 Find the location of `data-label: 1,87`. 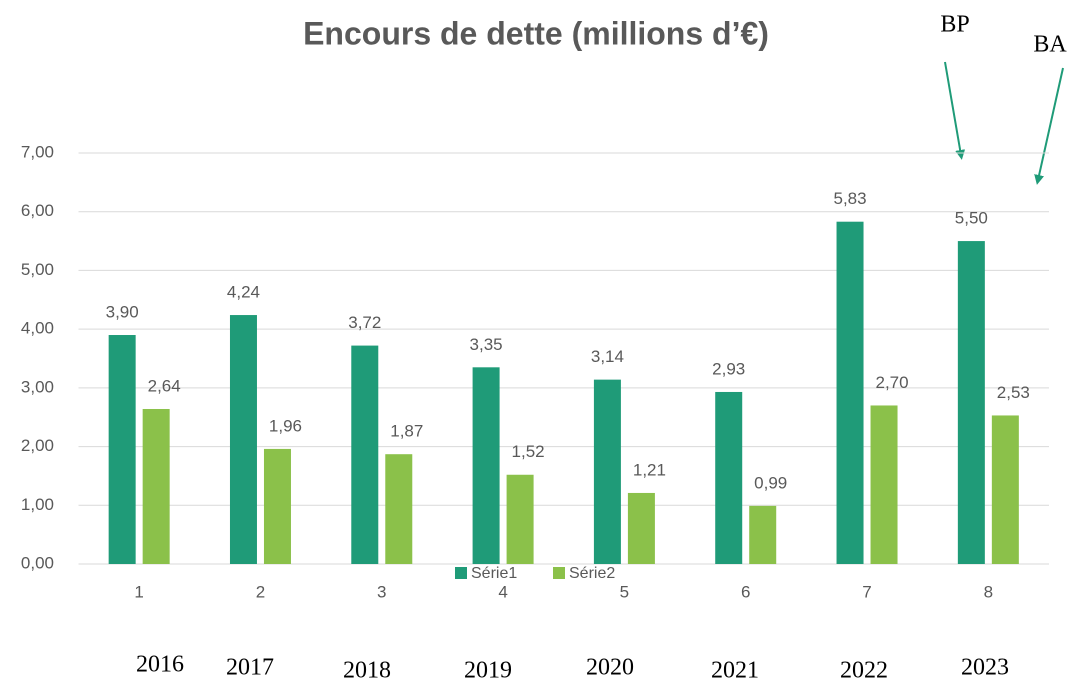

data-label: 1,87 is located at coordinates (406, 431).